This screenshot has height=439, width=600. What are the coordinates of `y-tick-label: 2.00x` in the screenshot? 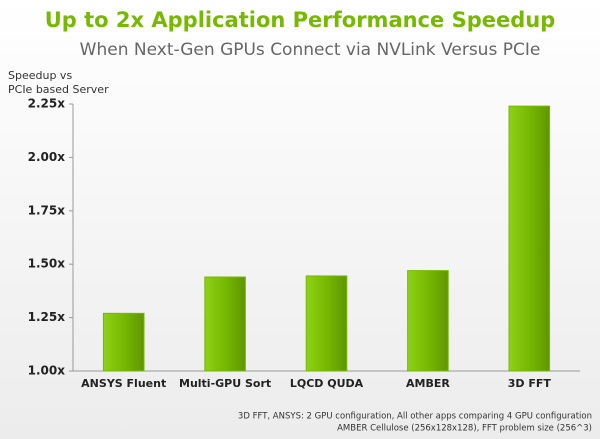 It's located at (47, 157).